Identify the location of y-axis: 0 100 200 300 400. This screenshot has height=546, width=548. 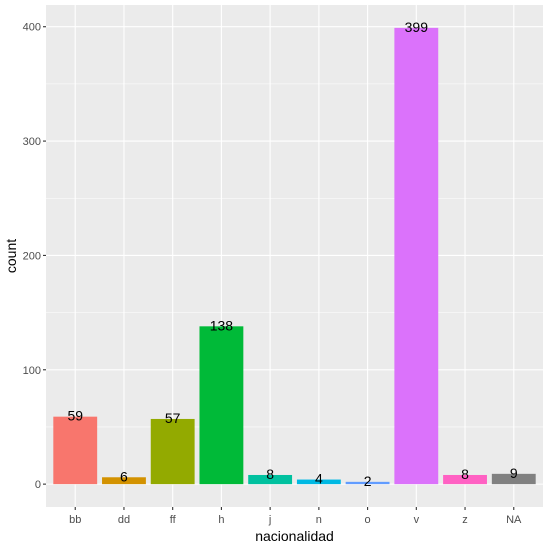
(34, 256).